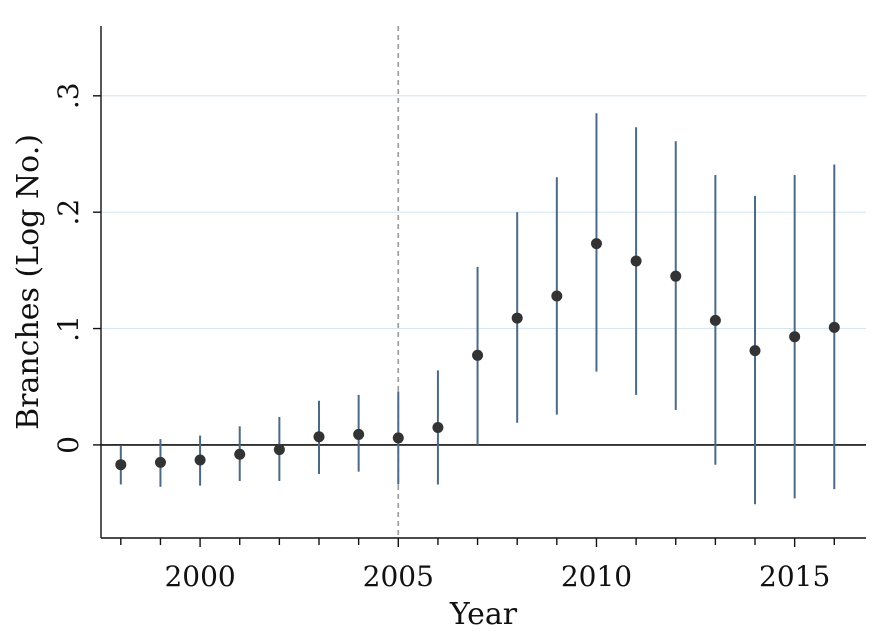  What do you see at coordinates (477, 565) in the screenshot?
I see `x-axis-ticks: 2000 2005 2010 2015` at bounding box center [477, 565].